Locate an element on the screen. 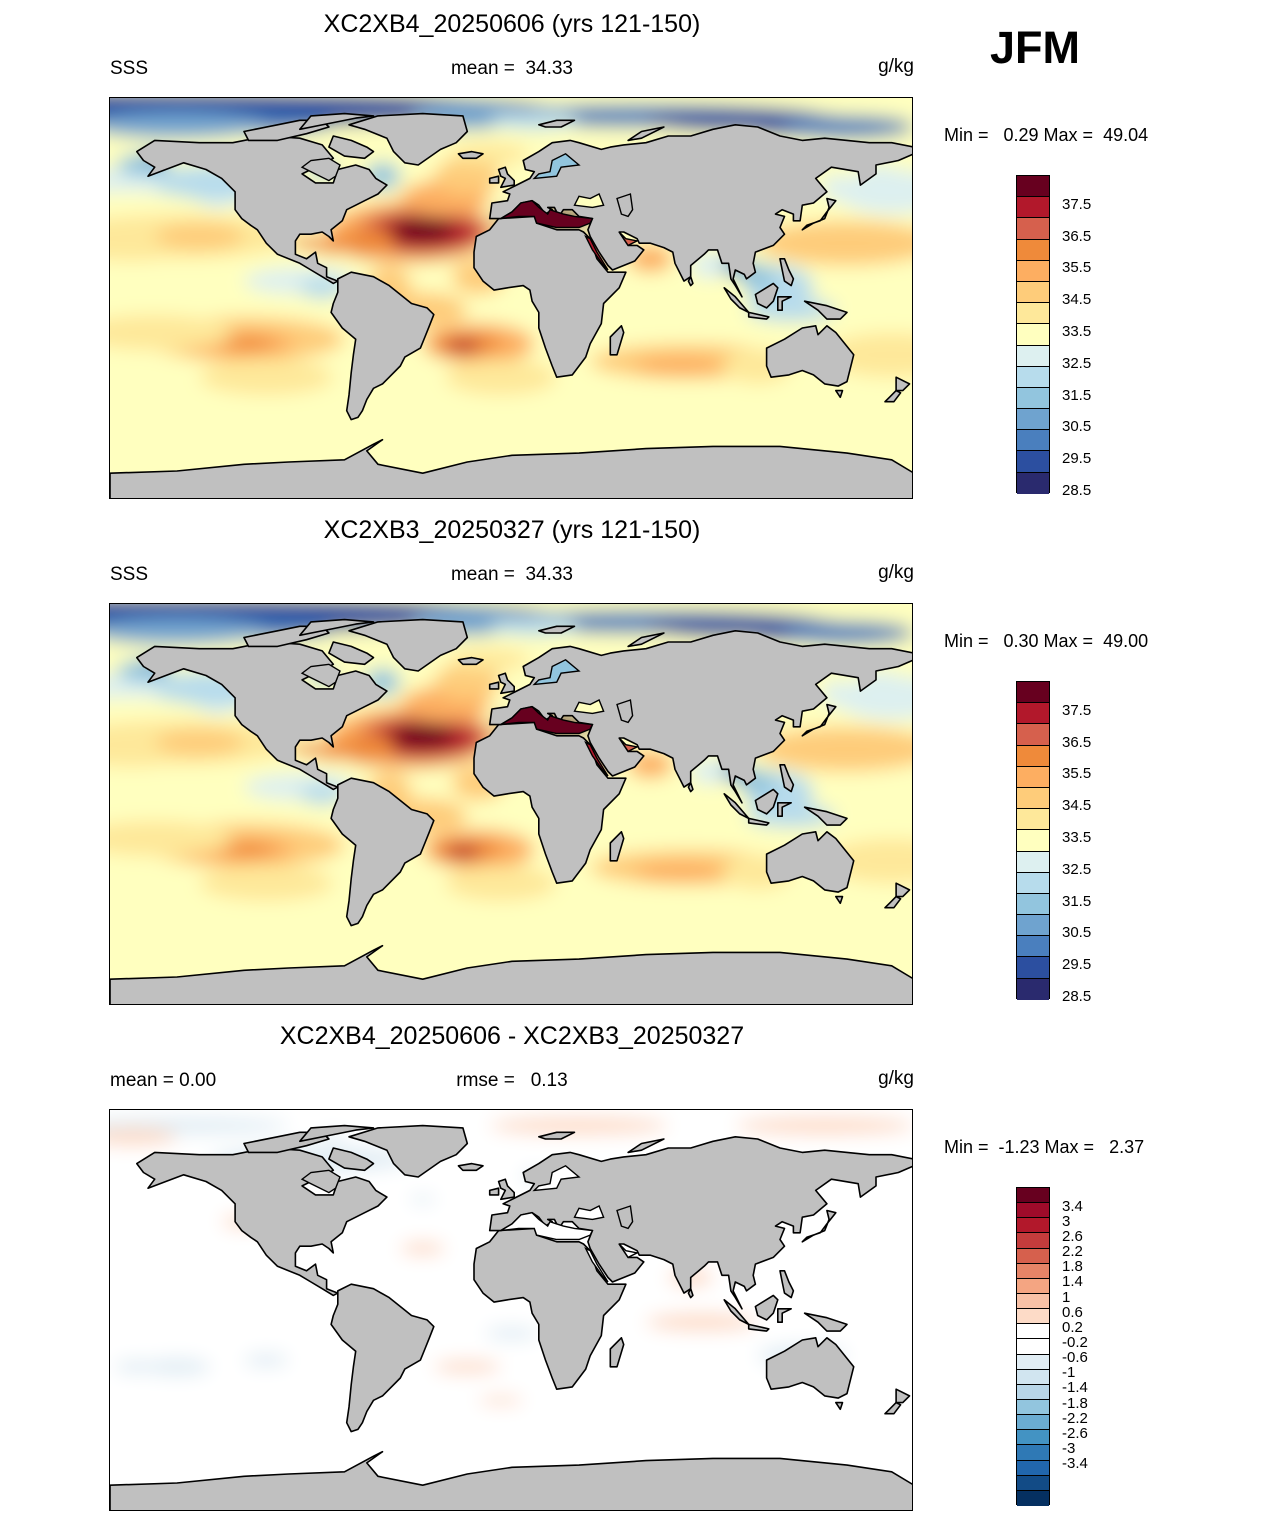 The image size is (1285, 1519). panel-title: XC2XB3_20250327 (yrs 121-150) is located at coordinates (512, 530).